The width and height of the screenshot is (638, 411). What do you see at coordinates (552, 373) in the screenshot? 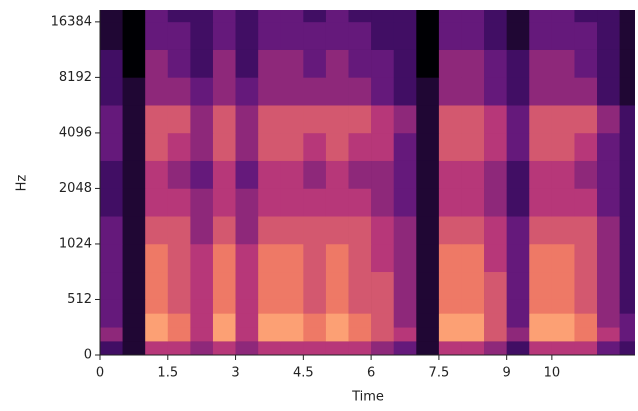
I see `x-tick-label: 10` at bounding box center [552, 373].